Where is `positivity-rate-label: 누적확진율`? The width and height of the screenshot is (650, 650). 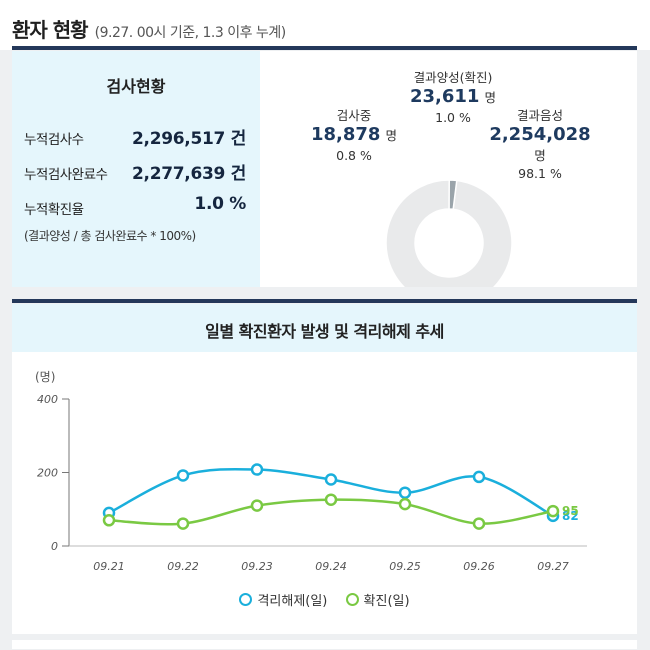 positivity-rate-label: 누적확진율 is located at coordinates (54, 210).